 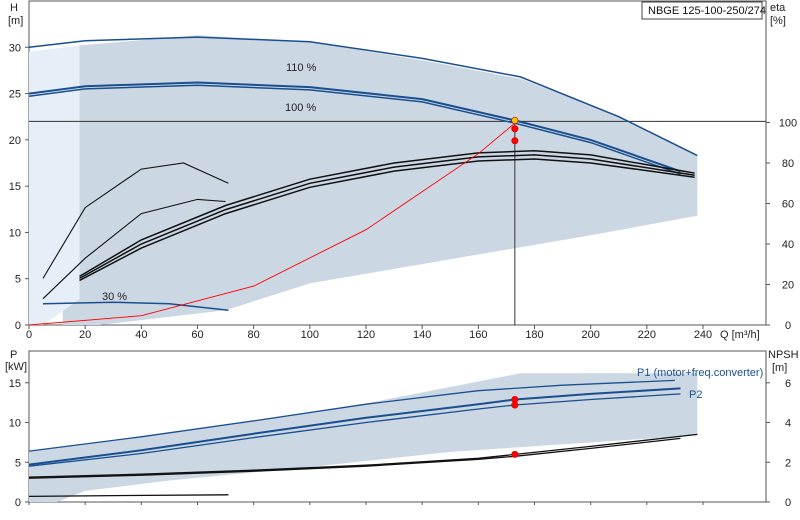 I want to click on top-y2-tick-label: 100, so click(x=788, y=124).